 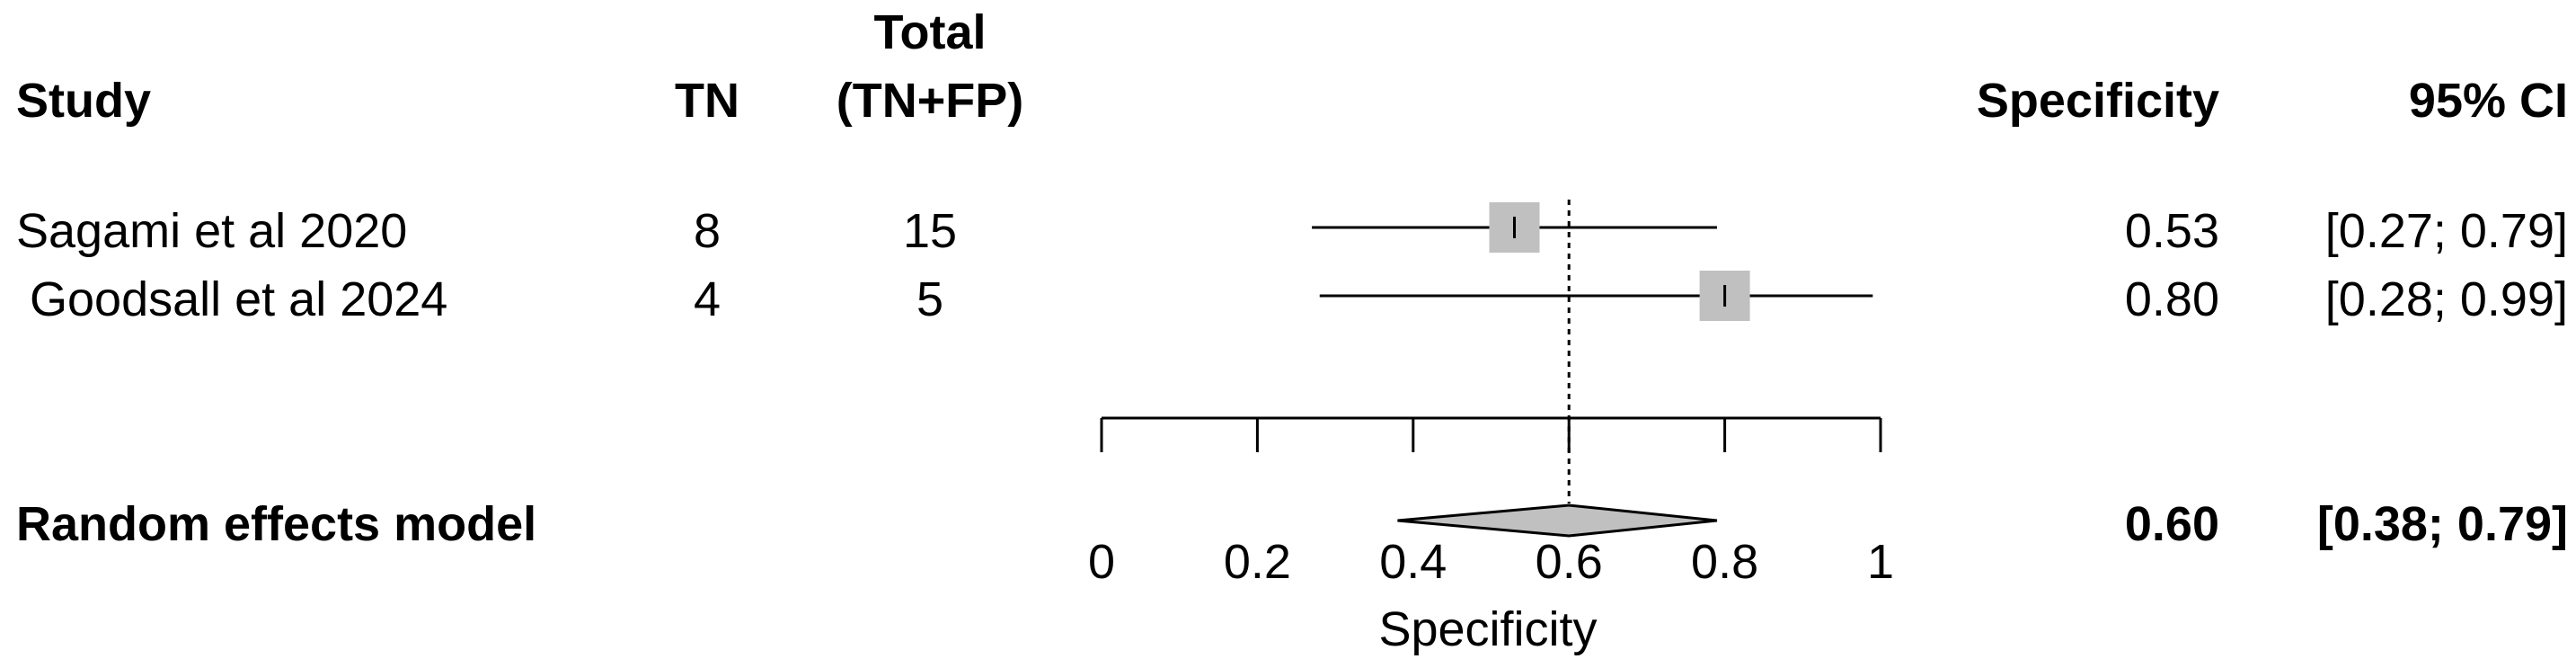 What do you see at coordinates (2446, 231) in the screenshot?
I see `study-1-ci: [0.27; 0.79]` at bounding box center [2446, 231].